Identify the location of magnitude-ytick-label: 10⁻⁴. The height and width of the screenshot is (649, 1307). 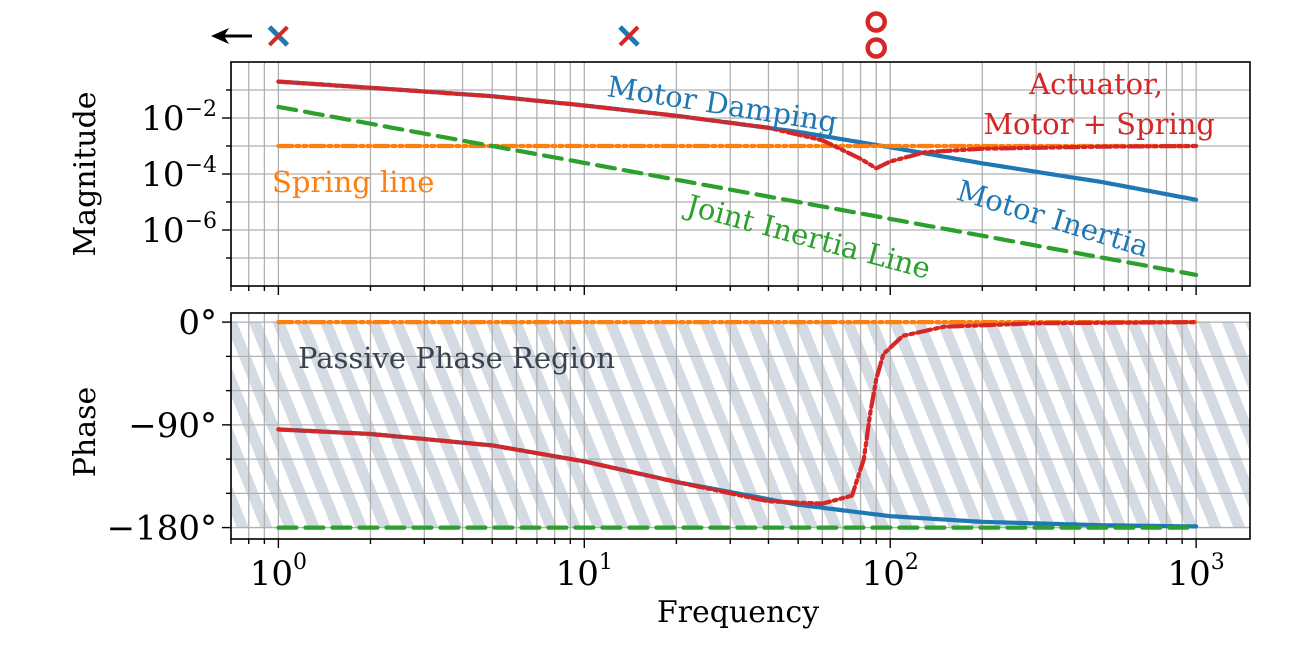
(179, 174).